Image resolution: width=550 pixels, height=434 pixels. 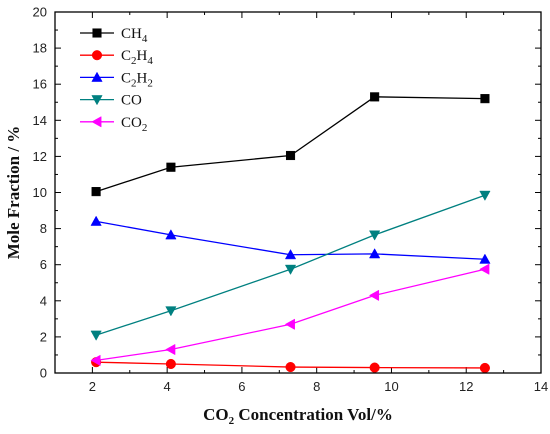 I want to click on y-tick-label: 20, so click(x=40, y=12).